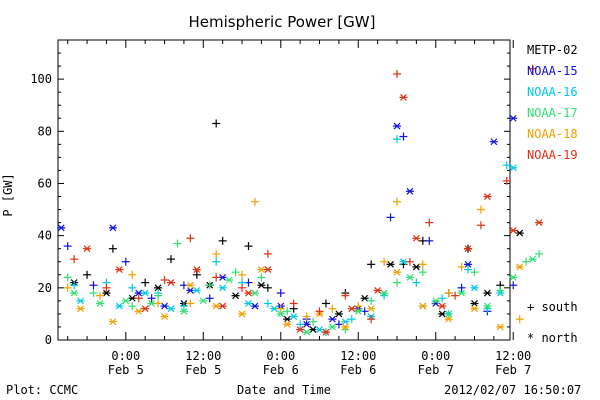  I want to click on y-tick-label: 60, so click(45, 183).